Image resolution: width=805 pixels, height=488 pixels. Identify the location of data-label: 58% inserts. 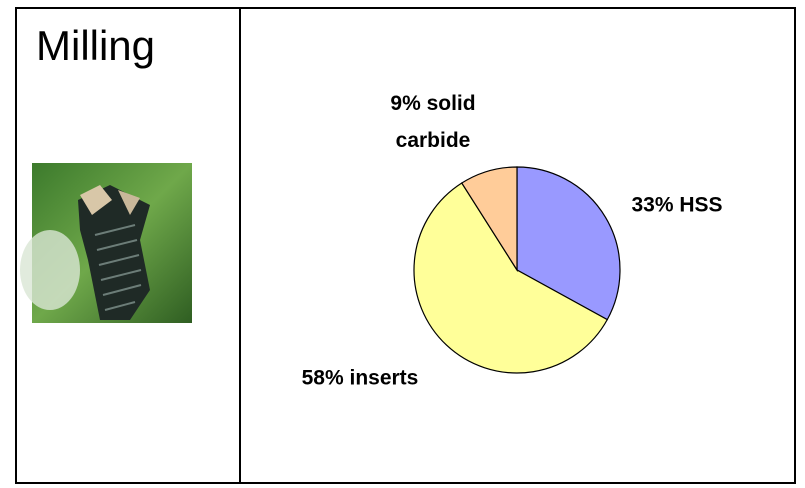
(360, 378).